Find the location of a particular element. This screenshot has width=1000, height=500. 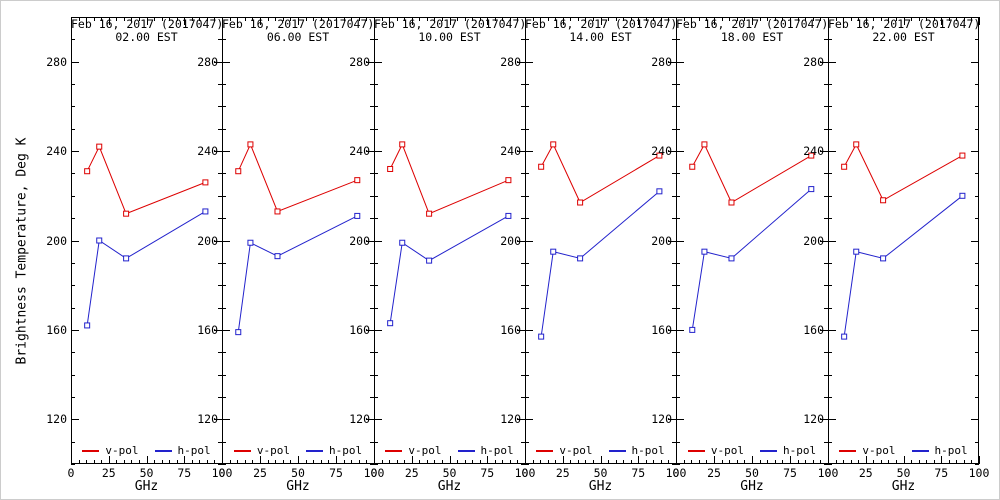

v-pol-legend-line is located at coordinates (696, 450).